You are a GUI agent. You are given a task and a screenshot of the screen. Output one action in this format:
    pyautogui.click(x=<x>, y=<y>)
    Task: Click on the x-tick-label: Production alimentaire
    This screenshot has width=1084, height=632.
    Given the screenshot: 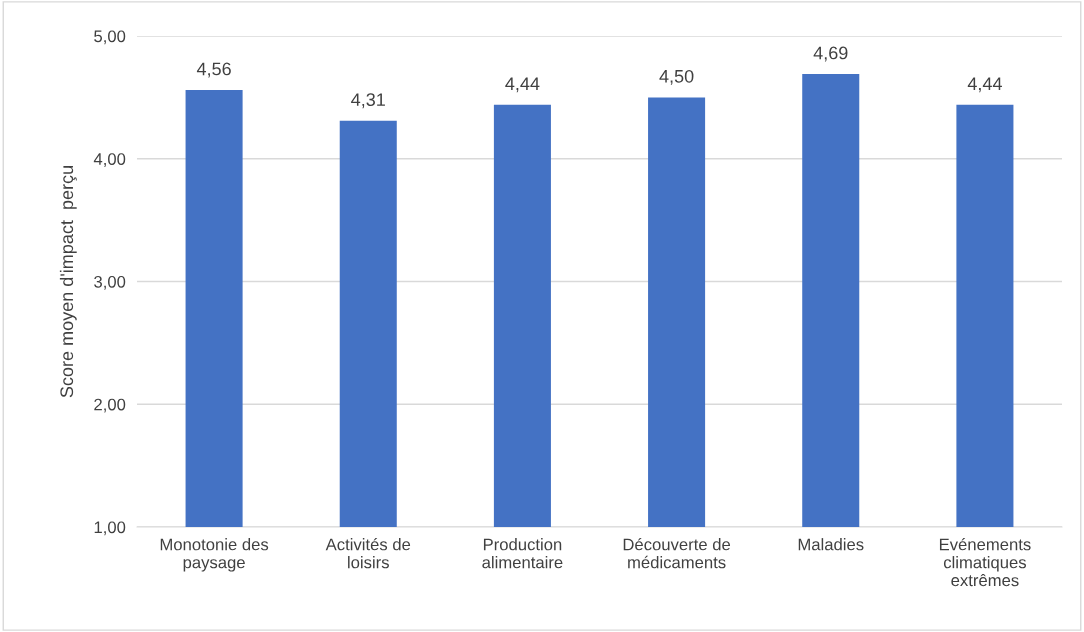 What is the action you would take?
    pyautogui.click(x=522, y=553)
    